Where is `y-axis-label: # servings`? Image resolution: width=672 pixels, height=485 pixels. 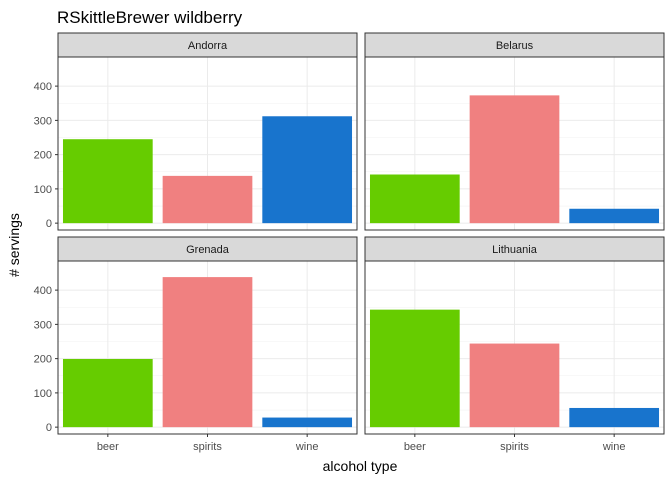 y-axis-label: # servings is located at coordinates (14, 245).